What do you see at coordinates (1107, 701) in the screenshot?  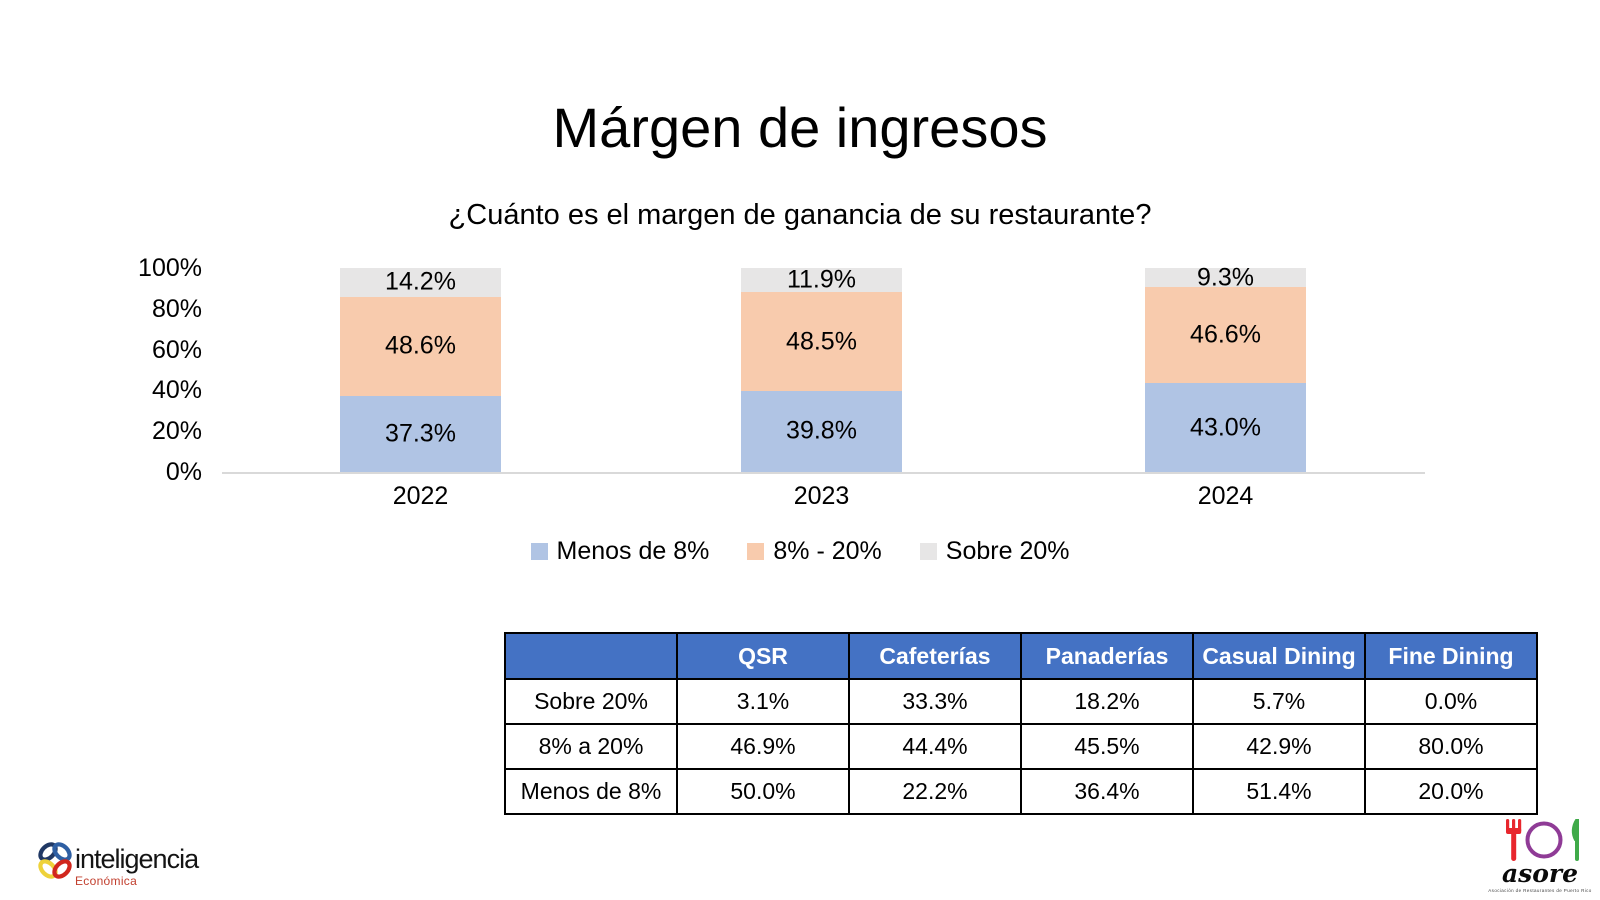 I see `table-cell: 18.2%` at bounding box center [1107, 701].